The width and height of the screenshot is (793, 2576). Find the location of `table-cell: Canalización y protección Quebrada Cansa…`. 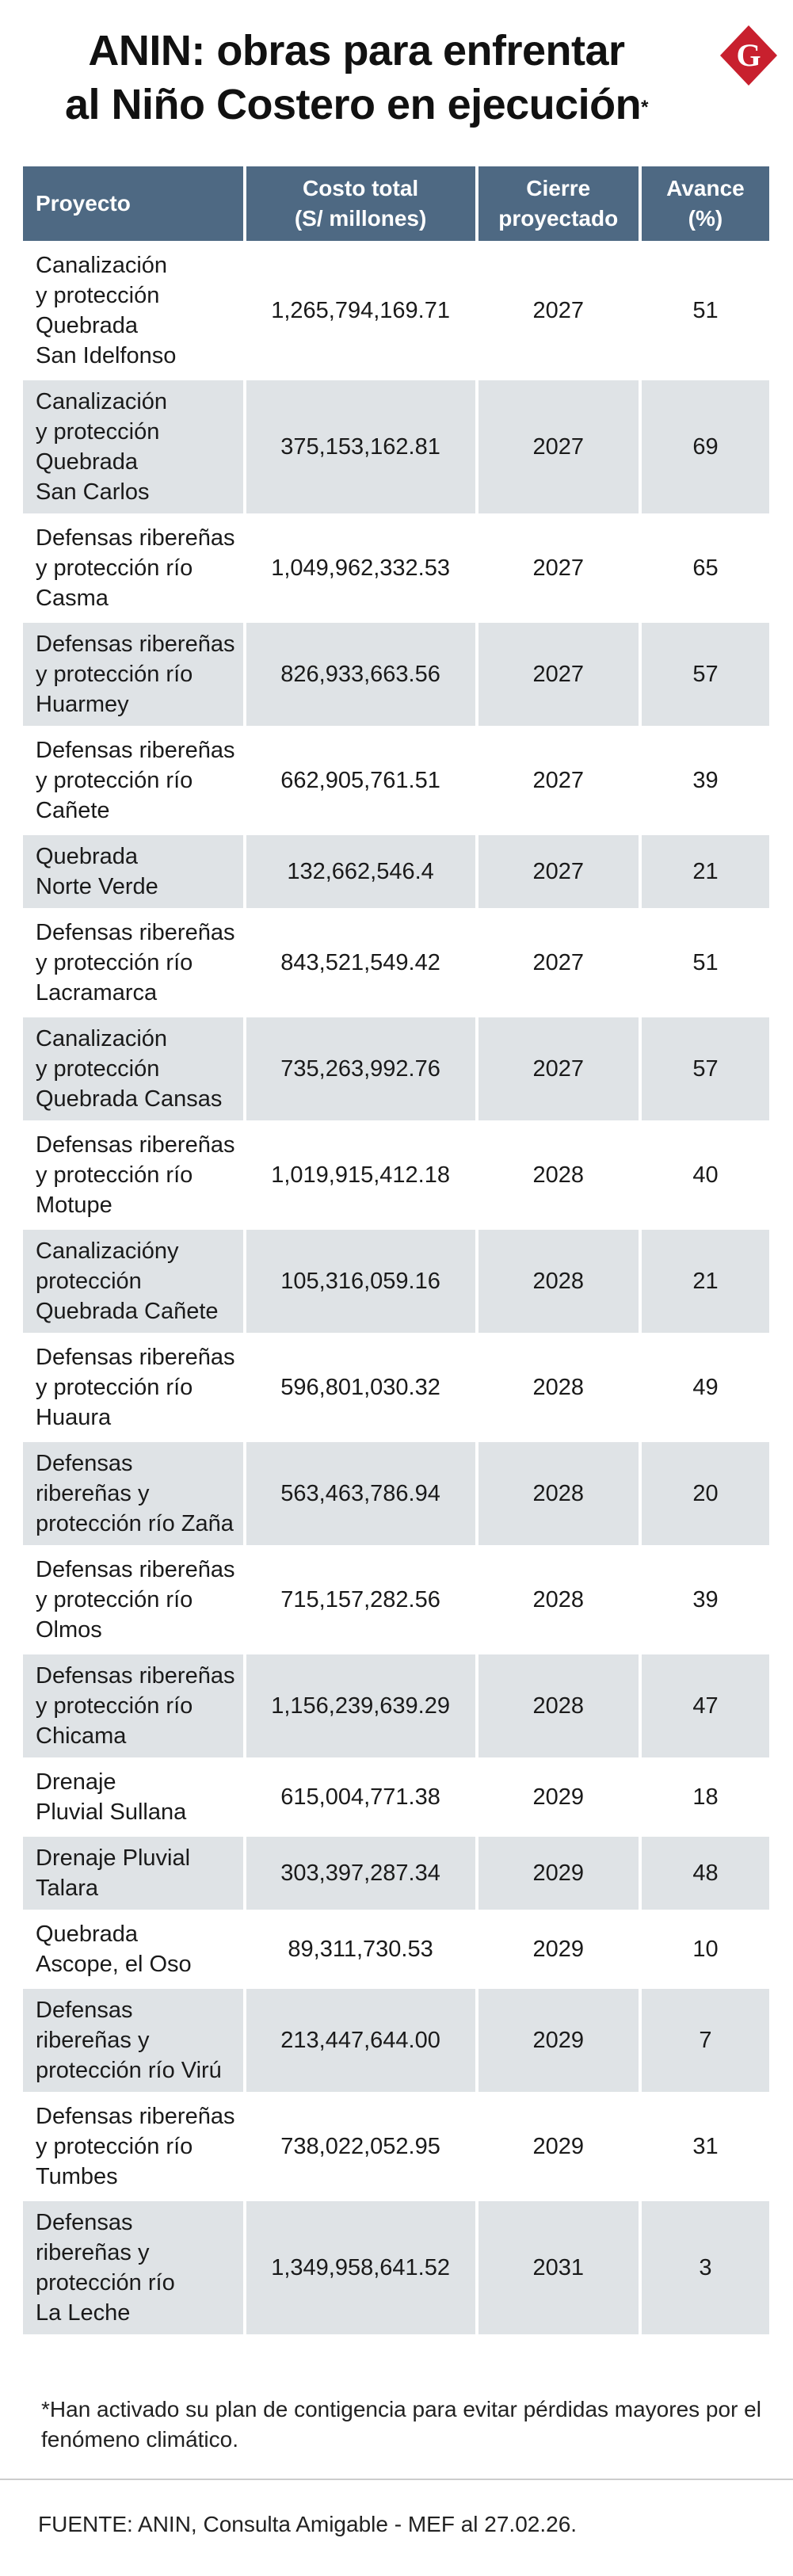

table-cell: Canalización y protección Quebrada Cansa… is located at coordinates (133, 1068).